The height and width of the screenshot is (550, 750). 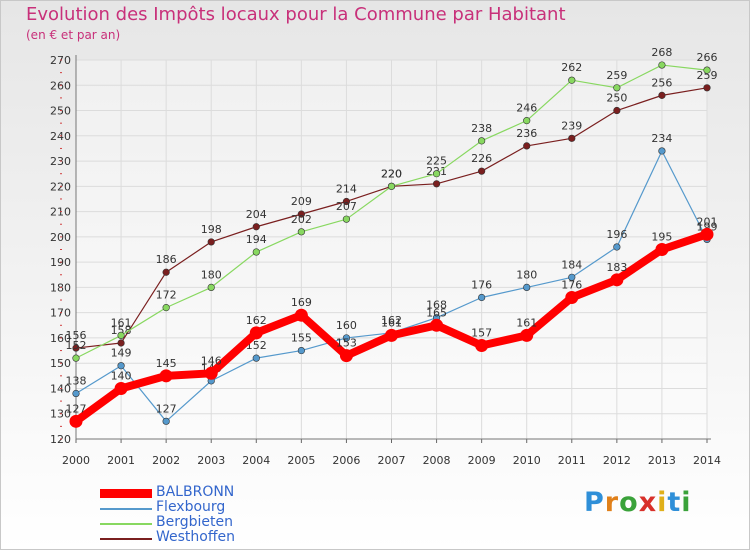 I want to click on point-bergbieten-2003, so click(x=211, y=287).